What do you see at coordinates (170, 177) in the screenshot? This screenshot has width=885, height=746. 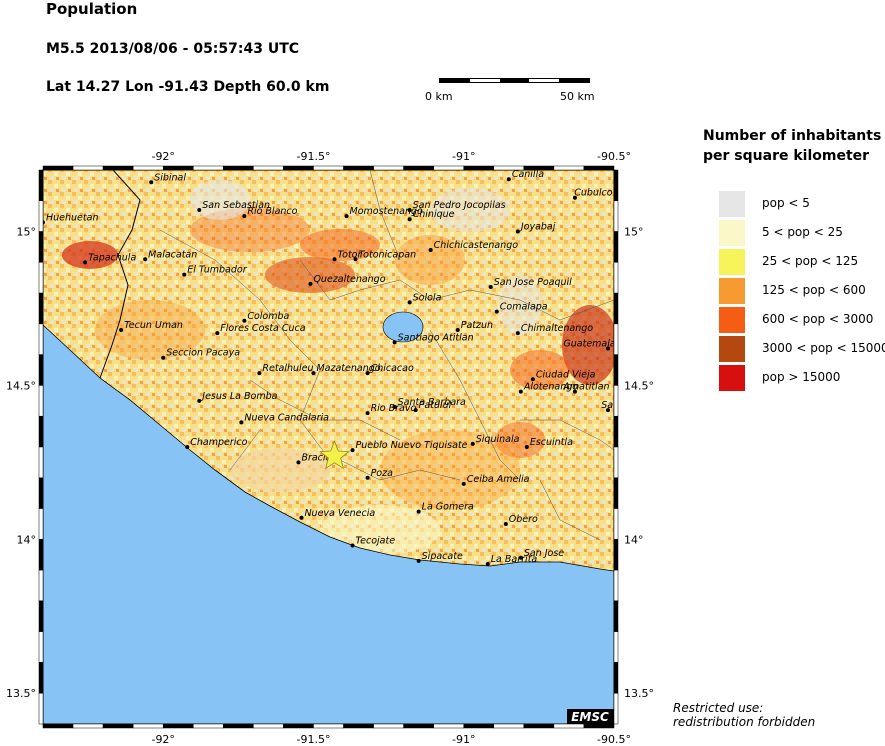 I see `city-label: Sibinal` at bounding box center [170, 177].